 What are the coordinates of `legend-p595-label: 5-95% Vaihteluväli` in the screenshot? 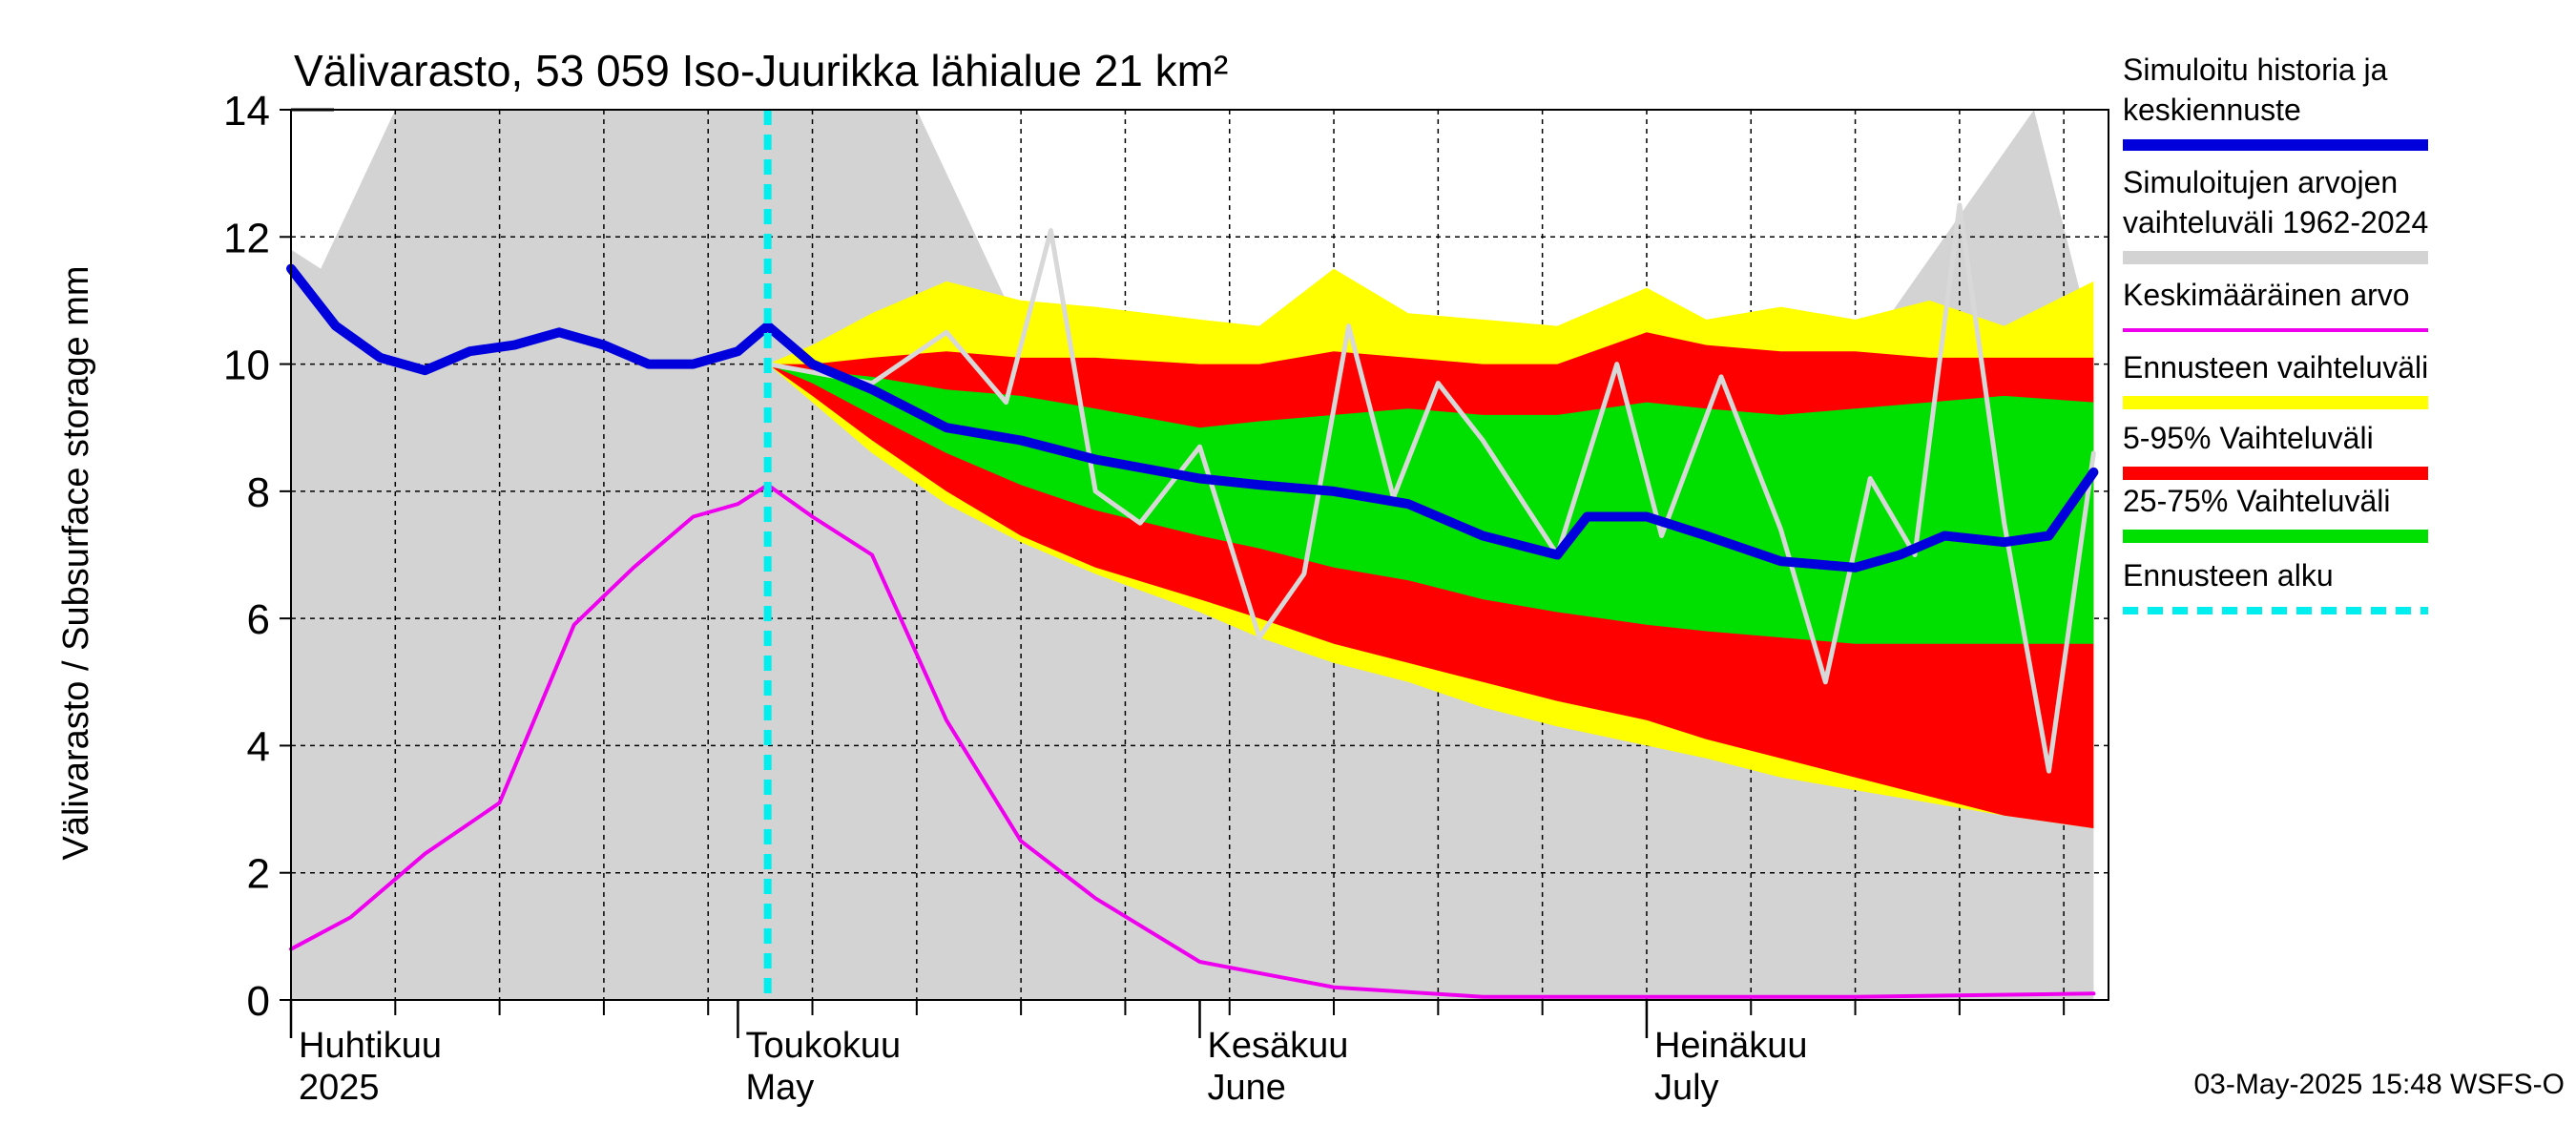 It's located at (2248, 438).